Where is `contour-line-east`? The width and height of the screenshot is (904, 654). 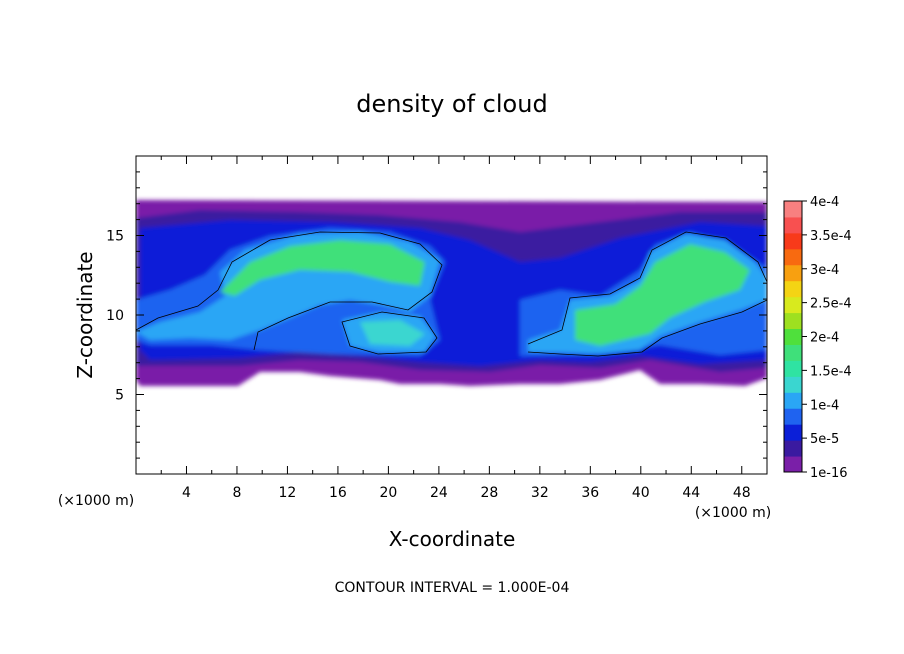
contour-line-east is located at coordinates (647, 294).